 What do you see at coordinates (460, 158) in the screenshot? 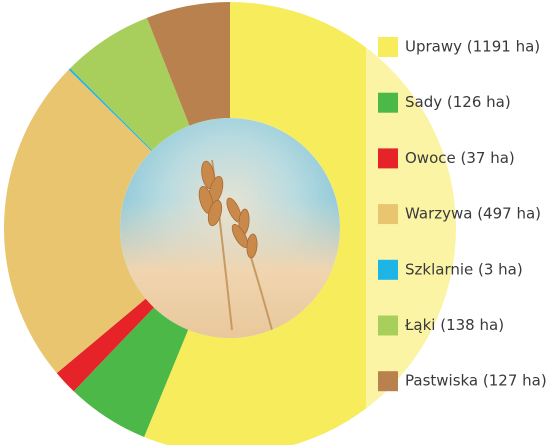
I see `legend-label: Owoce (37 ha)` at bounding box center [460, 158].